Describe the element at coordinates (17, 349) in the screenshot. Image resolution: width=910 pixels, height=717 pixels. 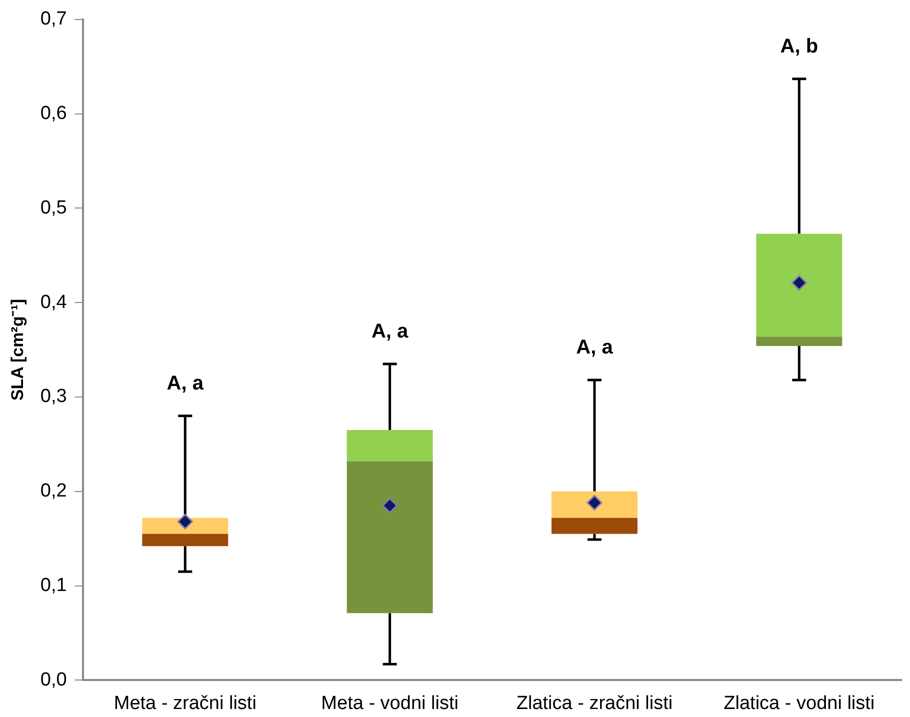
I see `y-axis-title: SLA [cm²g⁻¹]` at that location.